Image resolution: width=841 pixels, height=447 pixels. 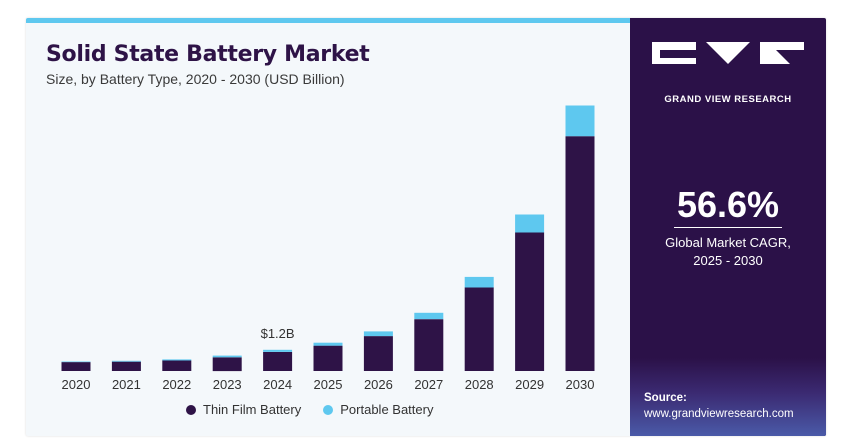 What do you see at coordinates (328, 358) in the screenshot?
I see `bar-thin-film-2025` at bounding box center [328, 358].